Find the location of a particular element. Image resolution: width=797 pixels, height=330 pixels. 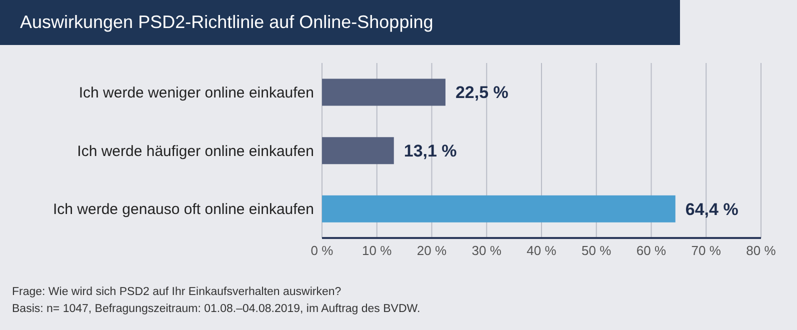

data-label: 13,1 % is located at coordinates (430, 151).